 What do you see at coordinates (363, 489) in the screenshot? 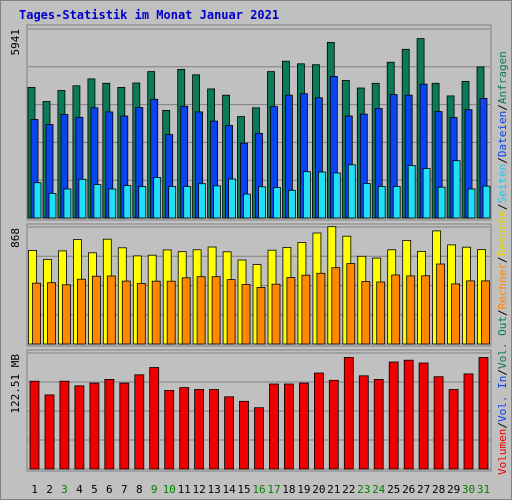
I see `x-tick-day-23: 23` at bounding box center [363, 489].